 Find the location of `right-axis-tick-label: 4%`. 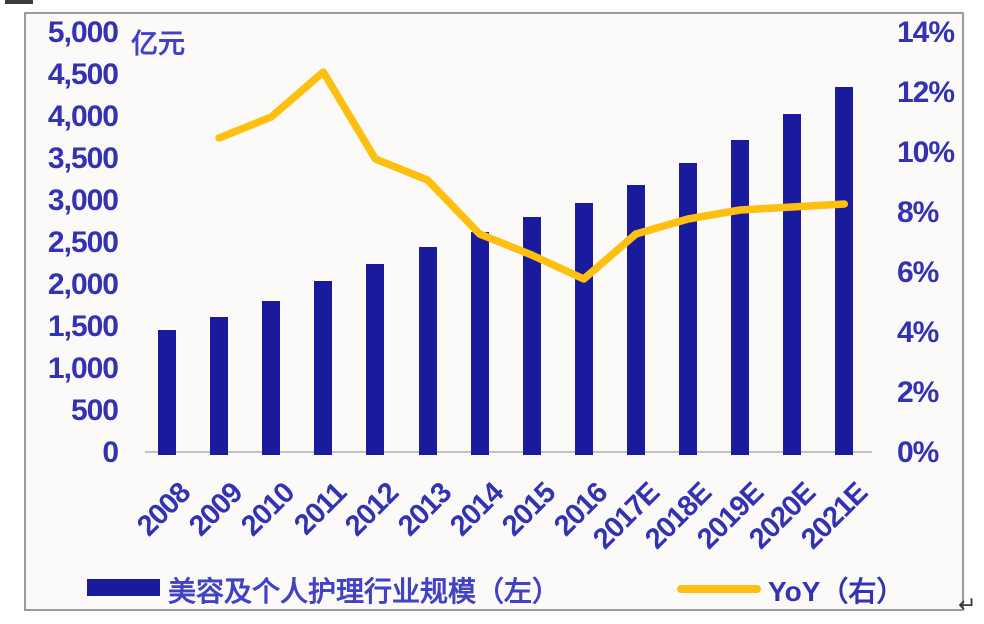

right-axis-tick-label: 4% is located at coordinates (918, 332).